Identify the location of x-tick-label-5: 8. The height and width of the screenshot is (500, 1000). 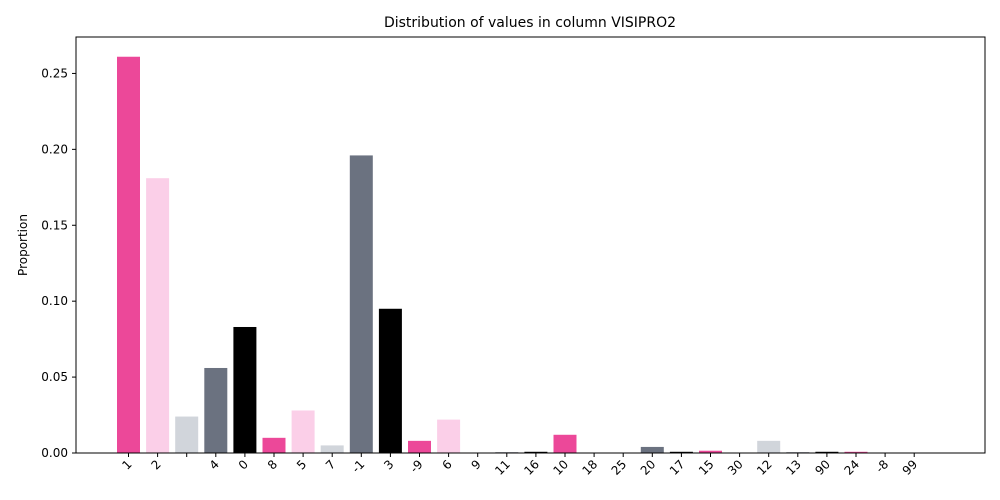
(272, 464).